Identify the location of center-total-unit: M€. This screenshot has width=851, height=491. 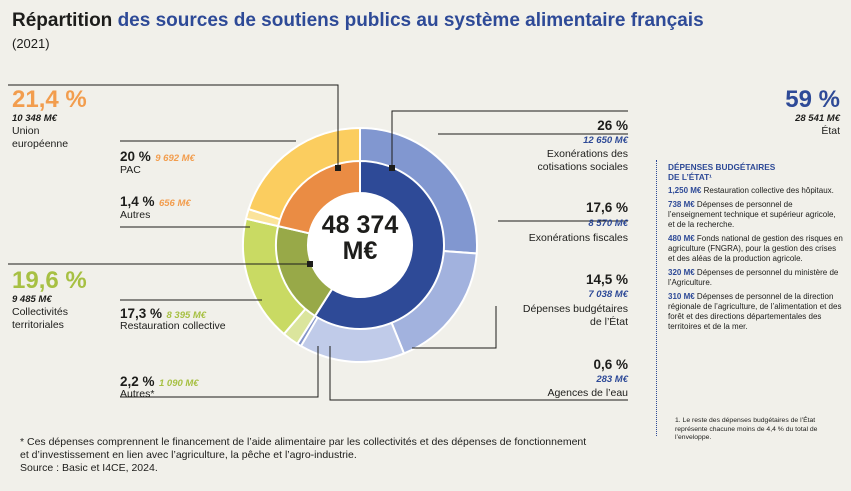
(360, 251).